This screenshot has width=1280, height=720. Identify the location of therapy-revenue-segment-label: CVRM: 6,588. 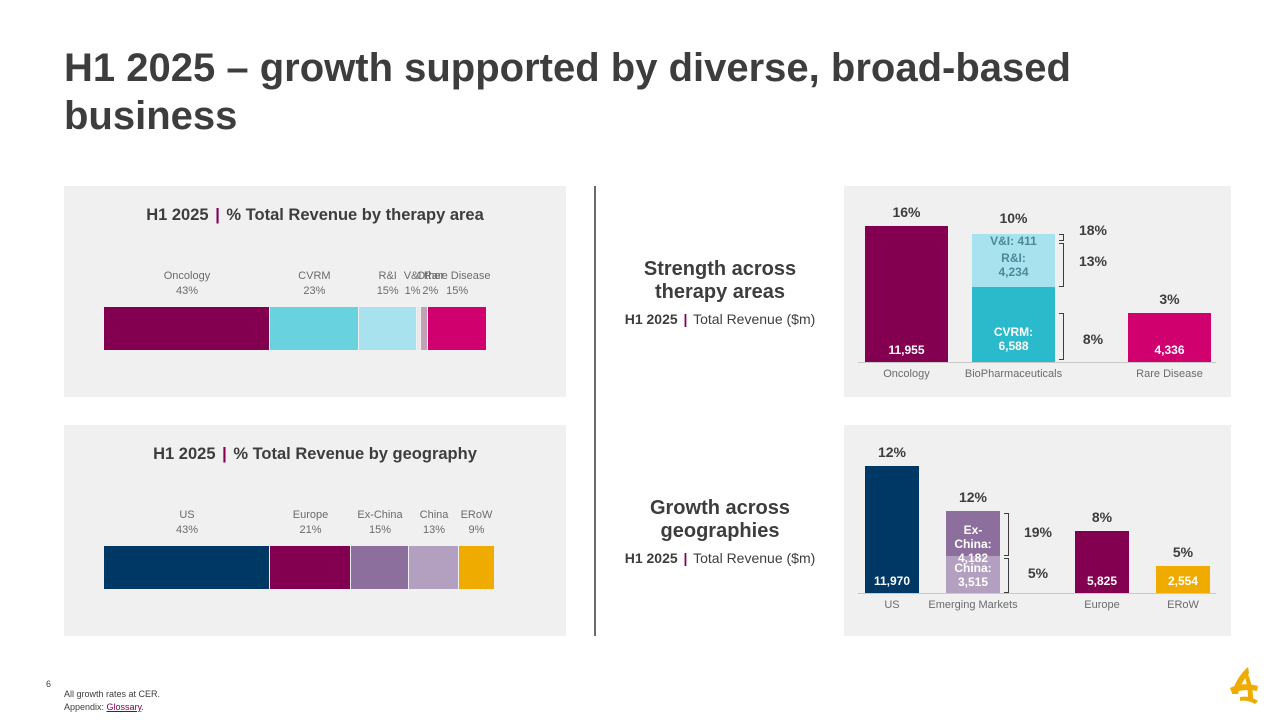
(1013, 339).